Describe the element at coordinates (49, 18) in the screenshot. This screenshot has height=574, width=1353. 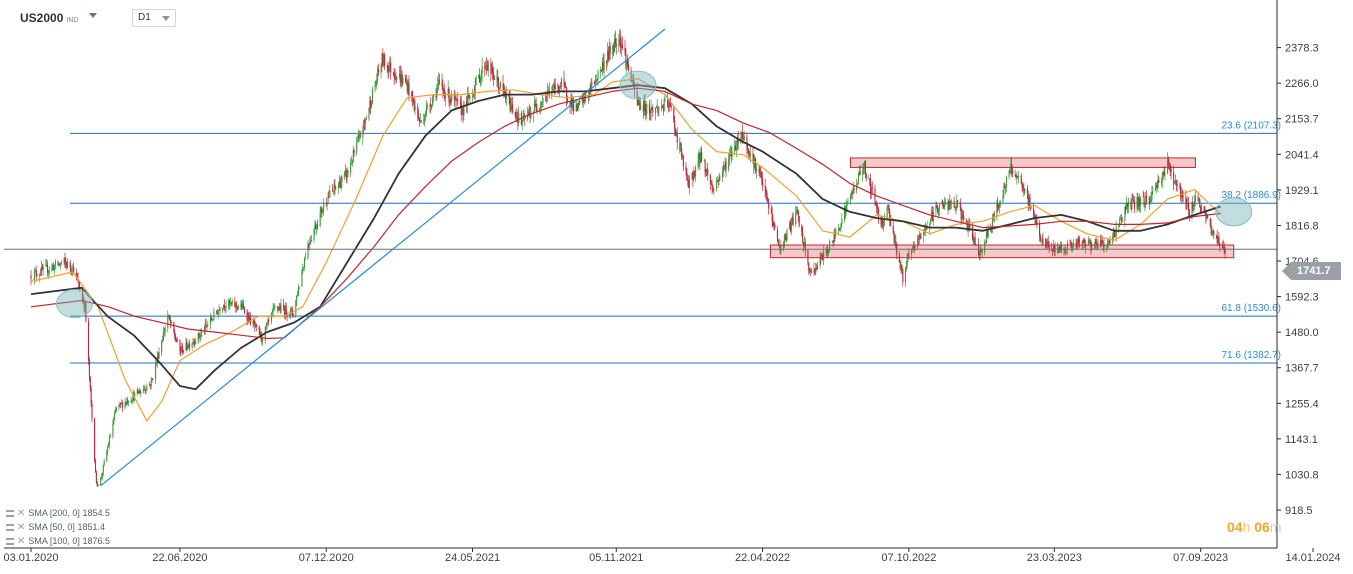
I see `symbol-name: US2000 IND` at that location.